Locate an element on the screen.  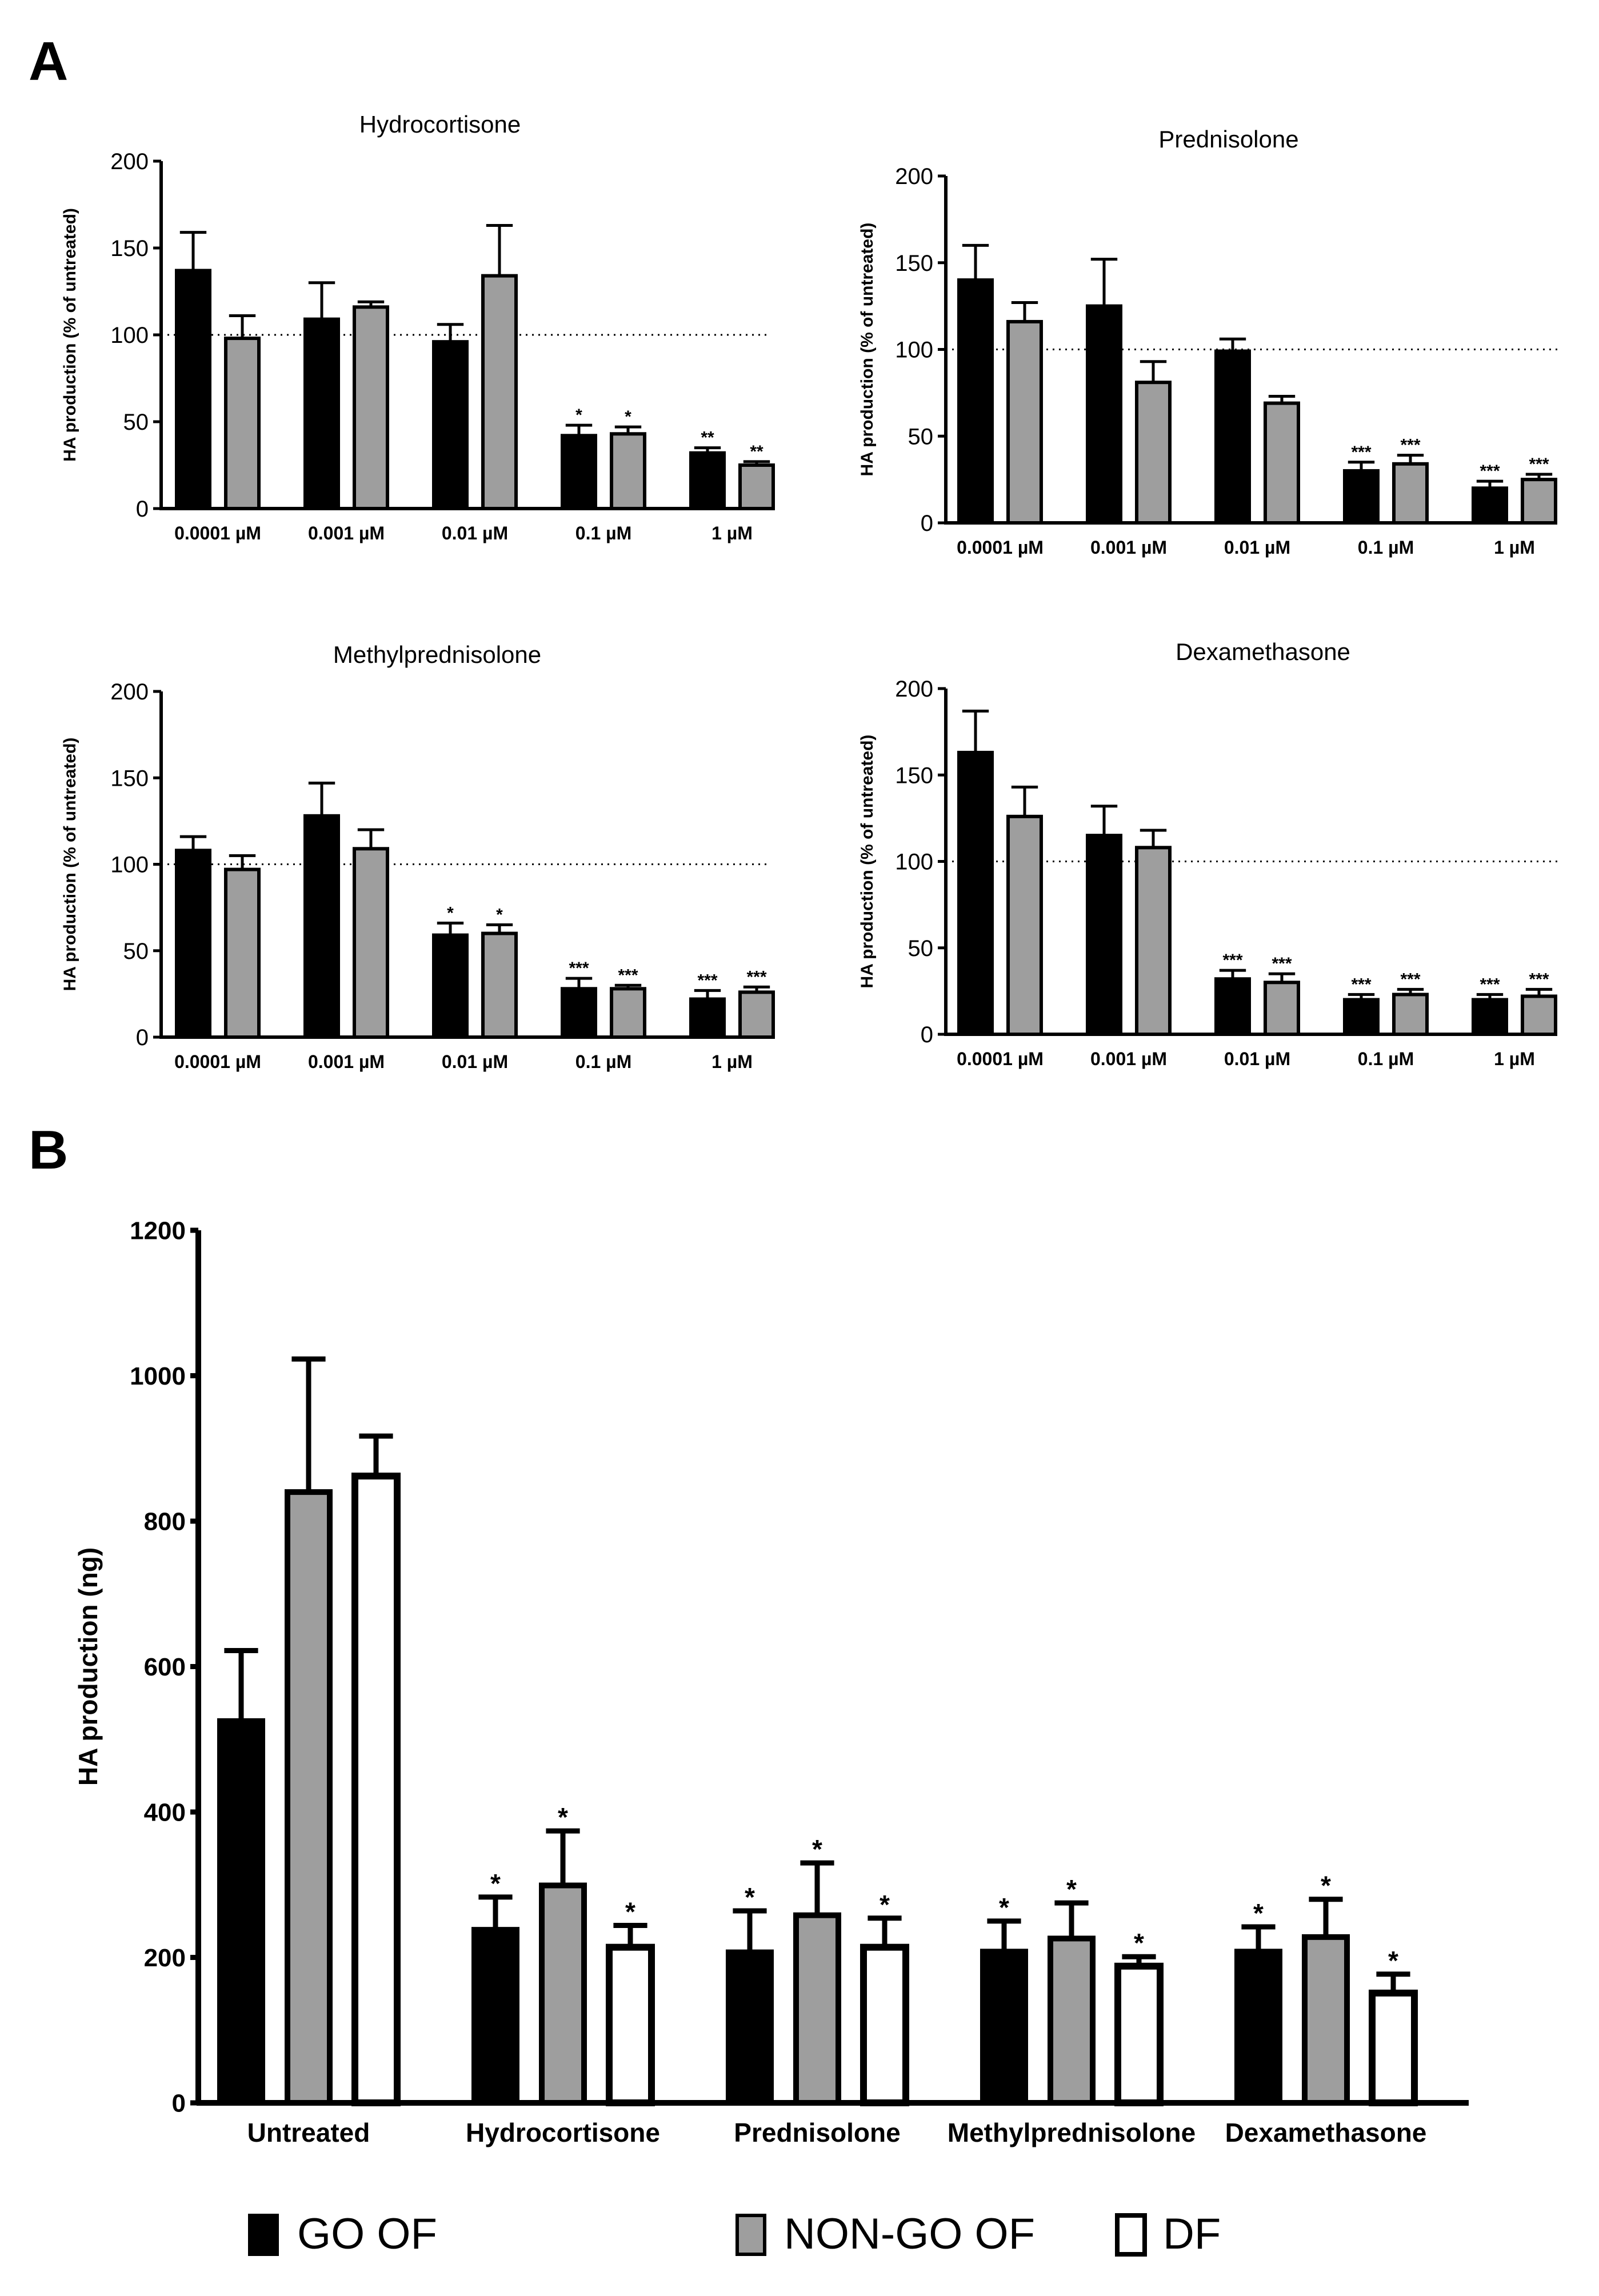
chart-title: Prednisolone is located at coordinates (1228, 139).